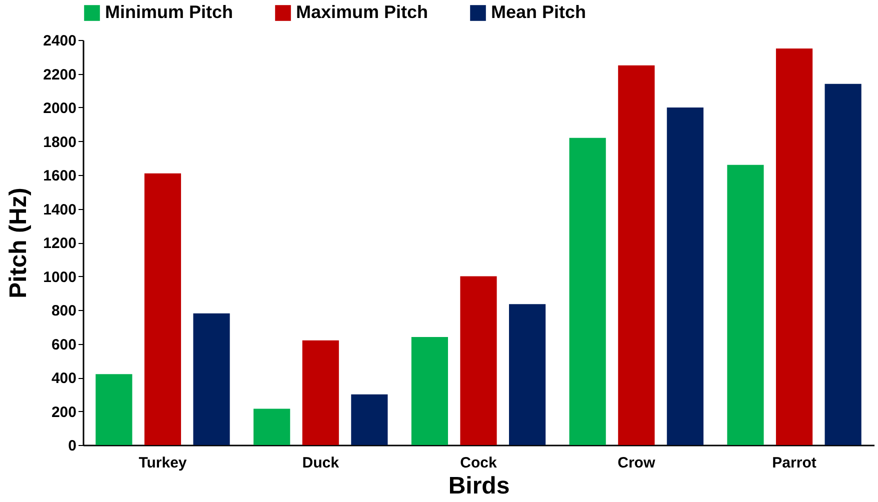 The image size is (878, 502). I want to click on y-tick-label: 600, so click(63, 345).